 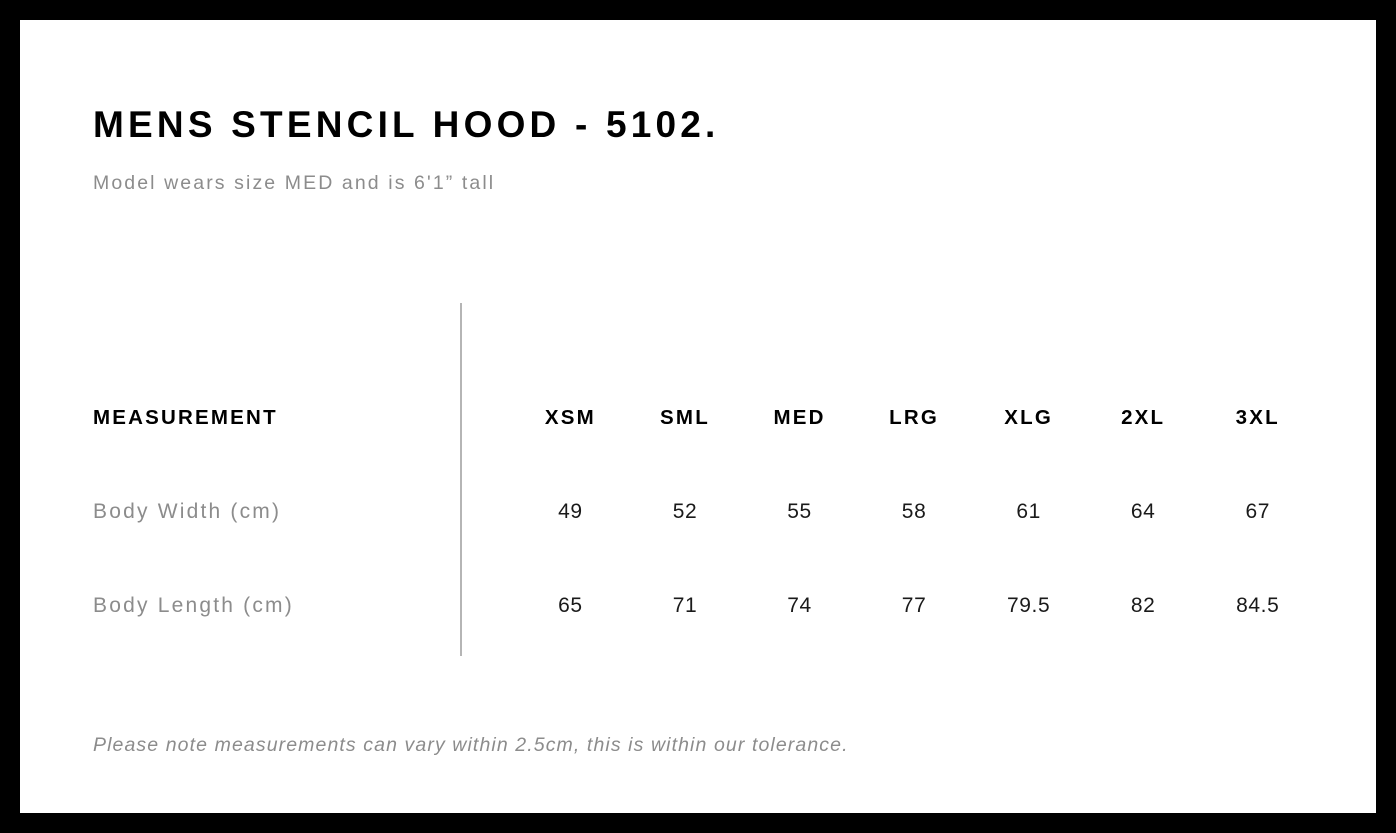 What do you see at coordinates (406, 124) in the screenshot?
I see `page-title: MENS STENCIL HOOD - 5102.` at bounding box center [406, 124].